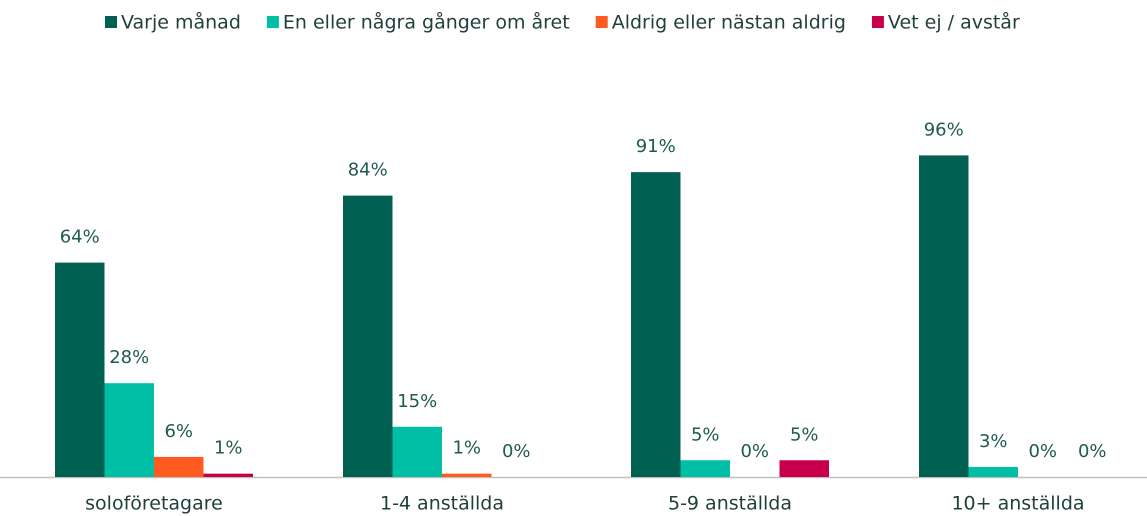 The image size is (1147, 516). Describe the element at coordinates (954, 22) in the screenshot. I see `legend-label: Vet ej / avstår` at that location.